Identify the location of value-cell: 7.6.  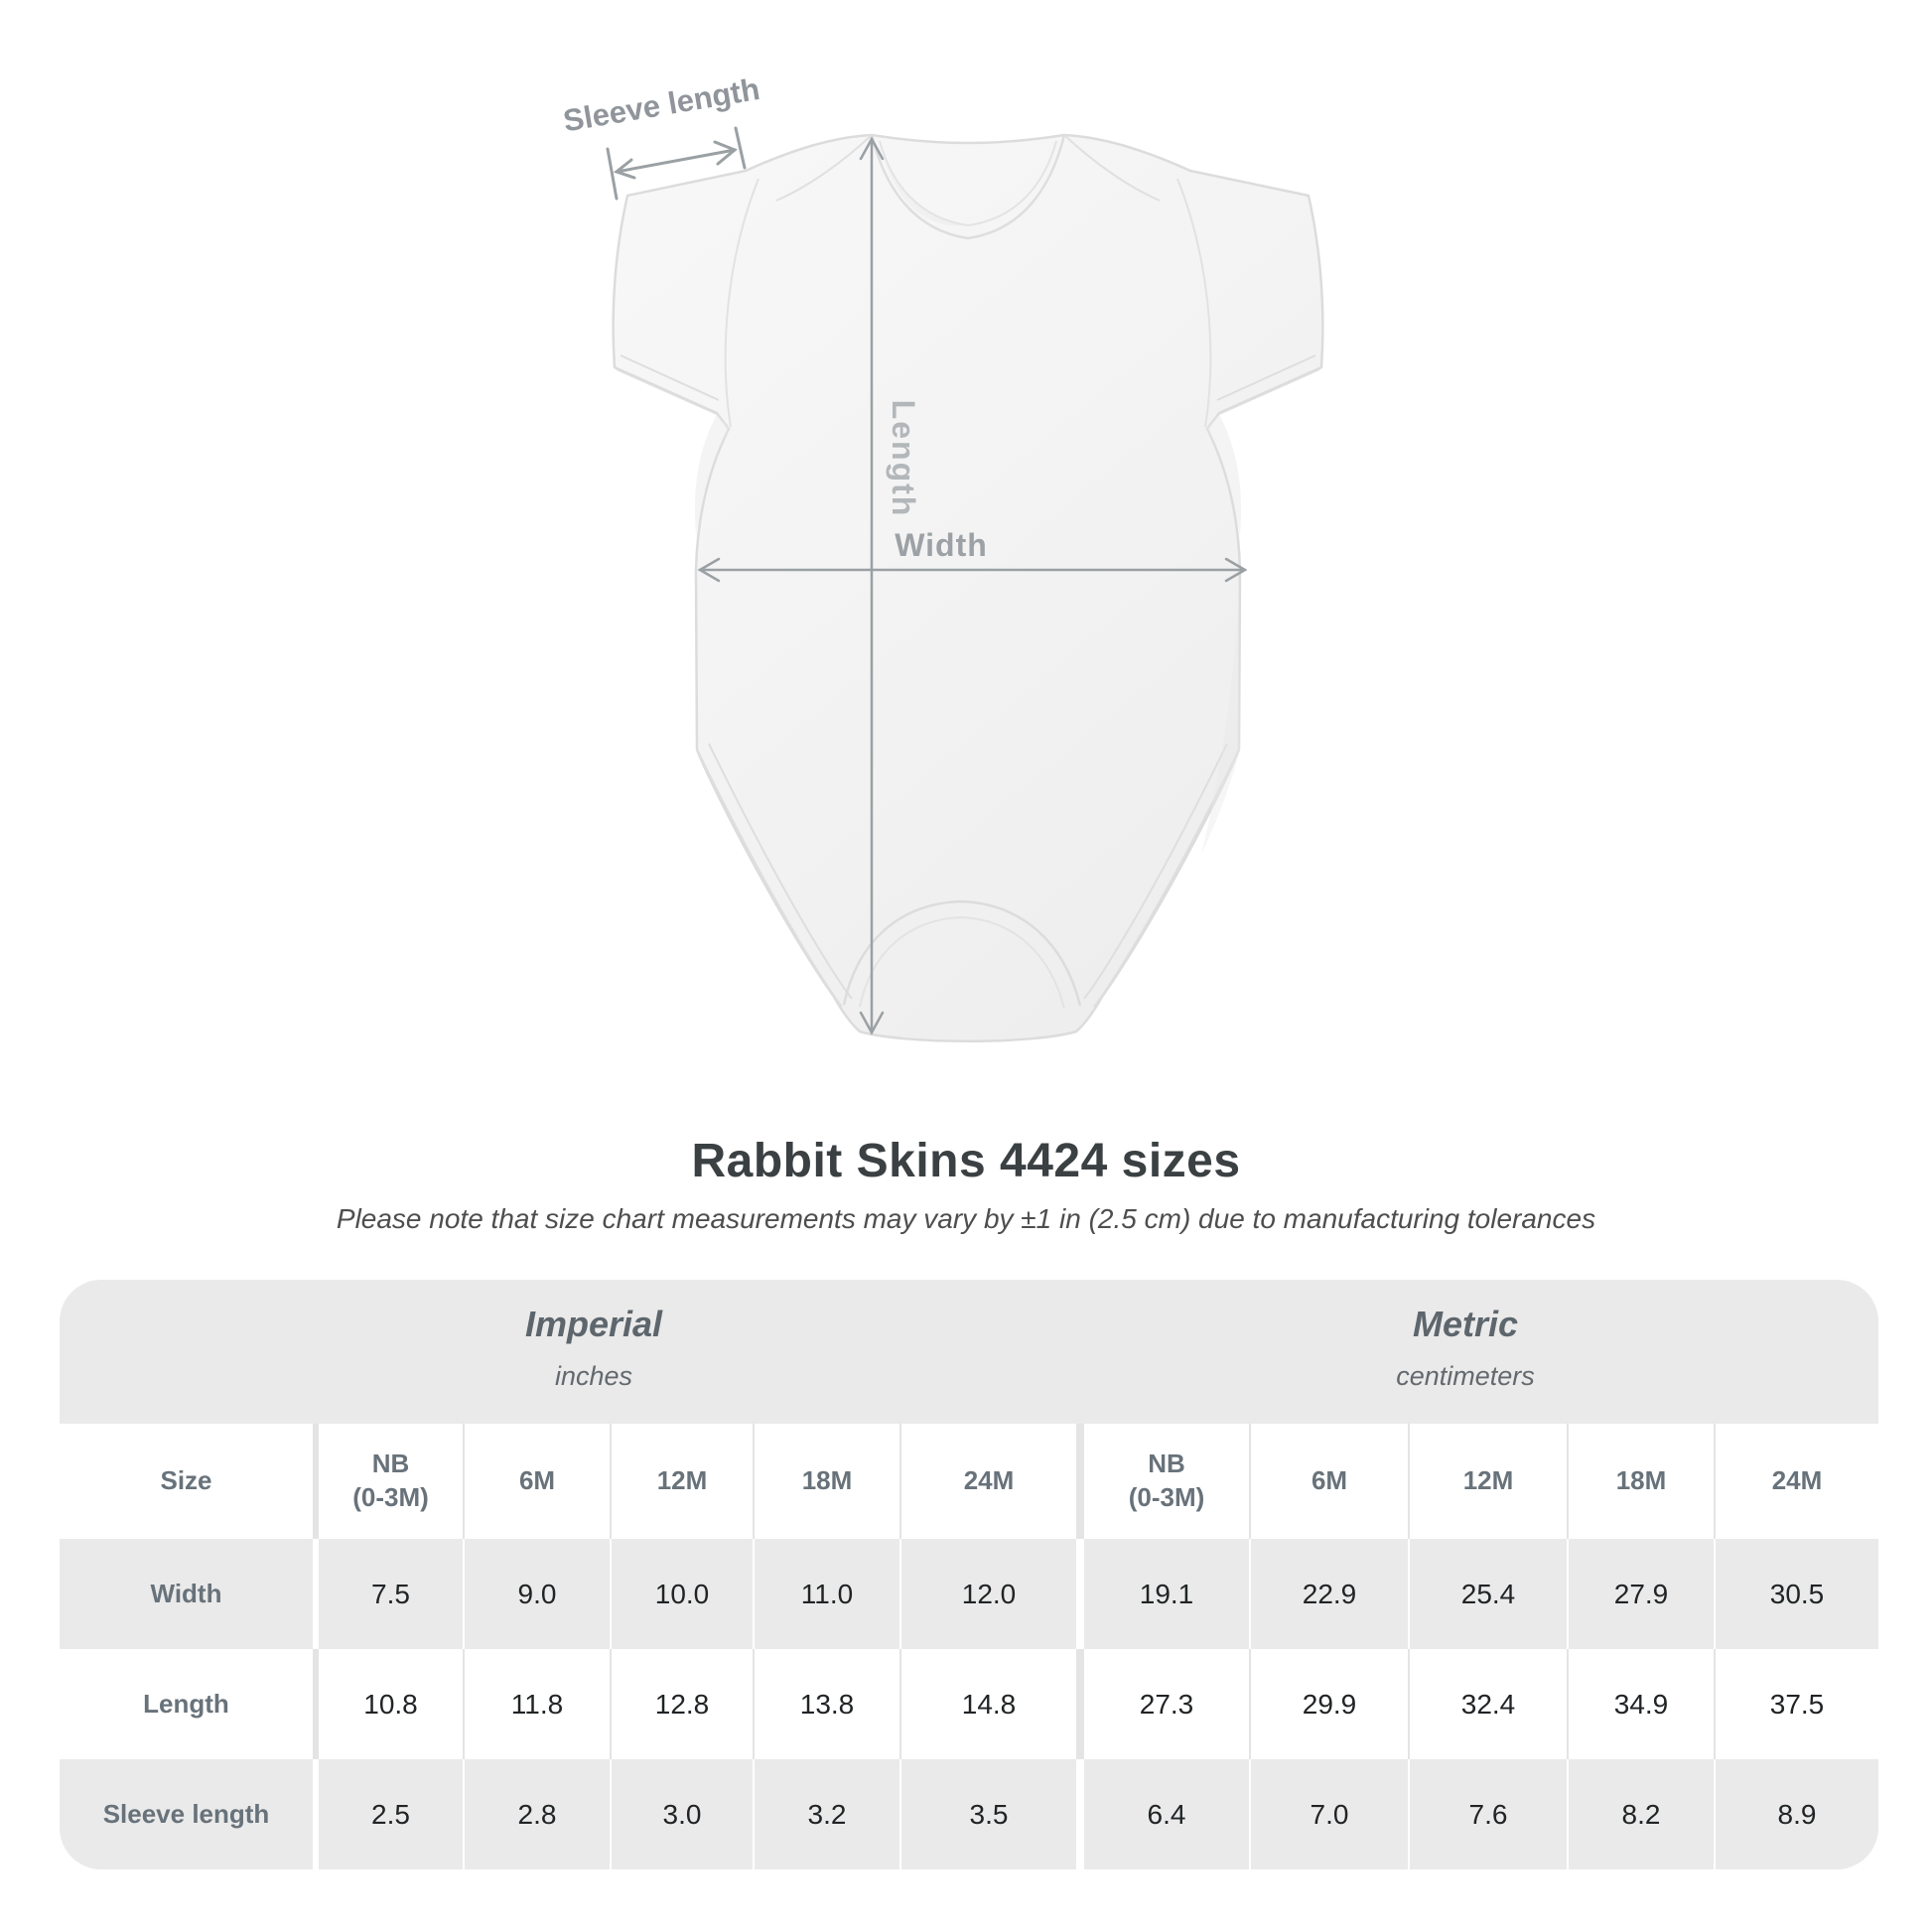
(1489, 1814).